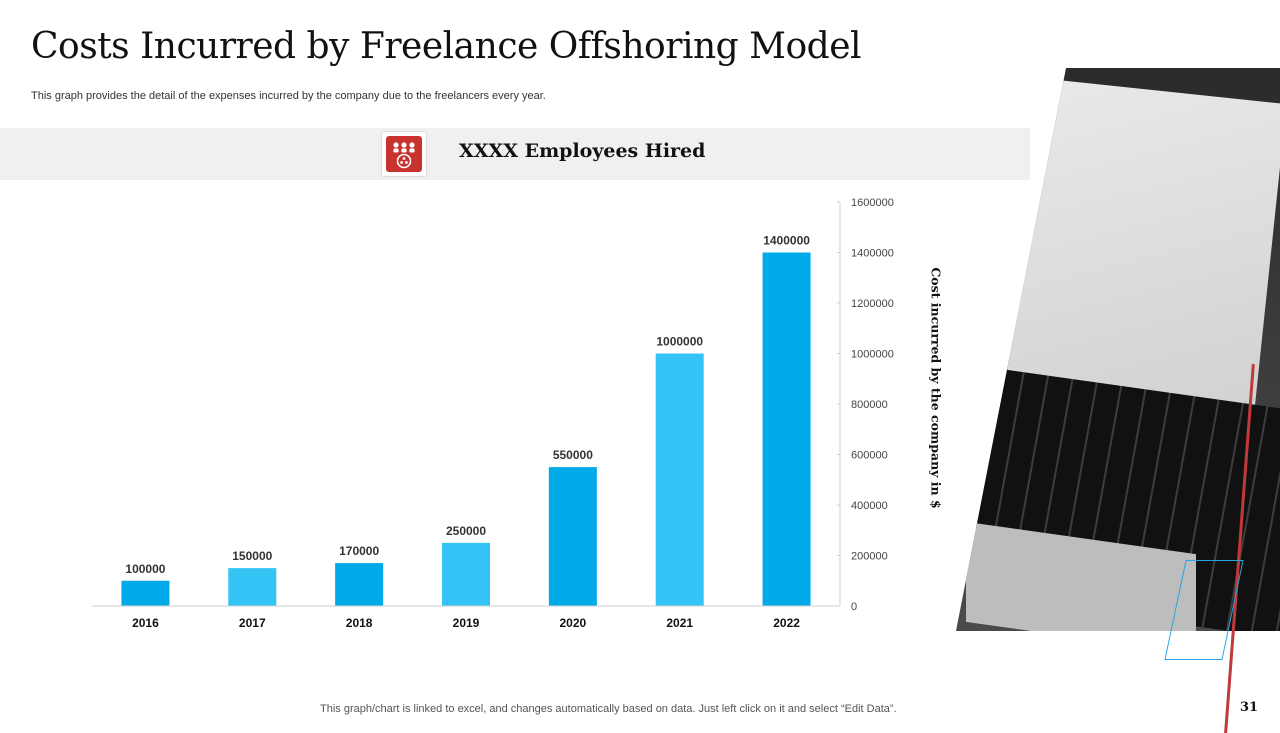 Image resolution: width=1280 pixels, height=733 pixels. I want to click on y-tick-label-0: 0, so click(854, 607).